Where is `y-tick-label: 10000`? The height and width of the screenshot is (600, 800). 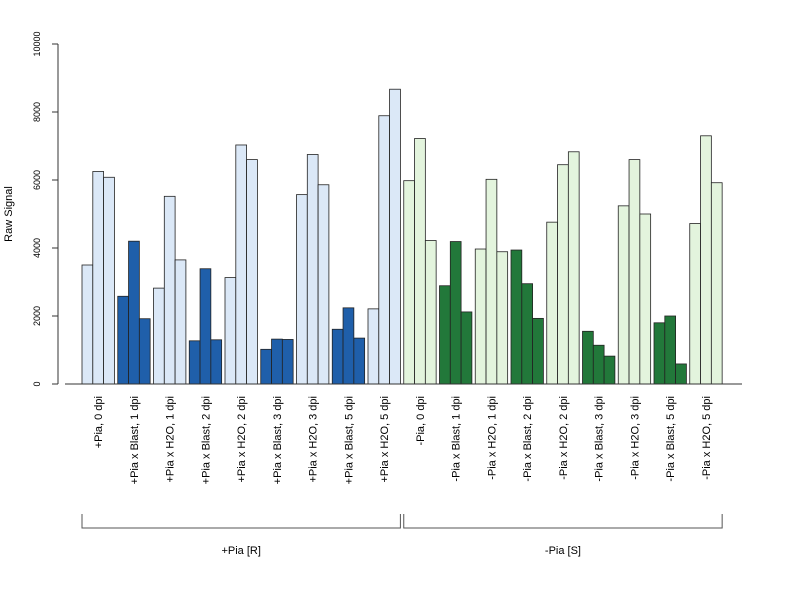 y-tick-label: 10000 is located at coordinates (37, 43).